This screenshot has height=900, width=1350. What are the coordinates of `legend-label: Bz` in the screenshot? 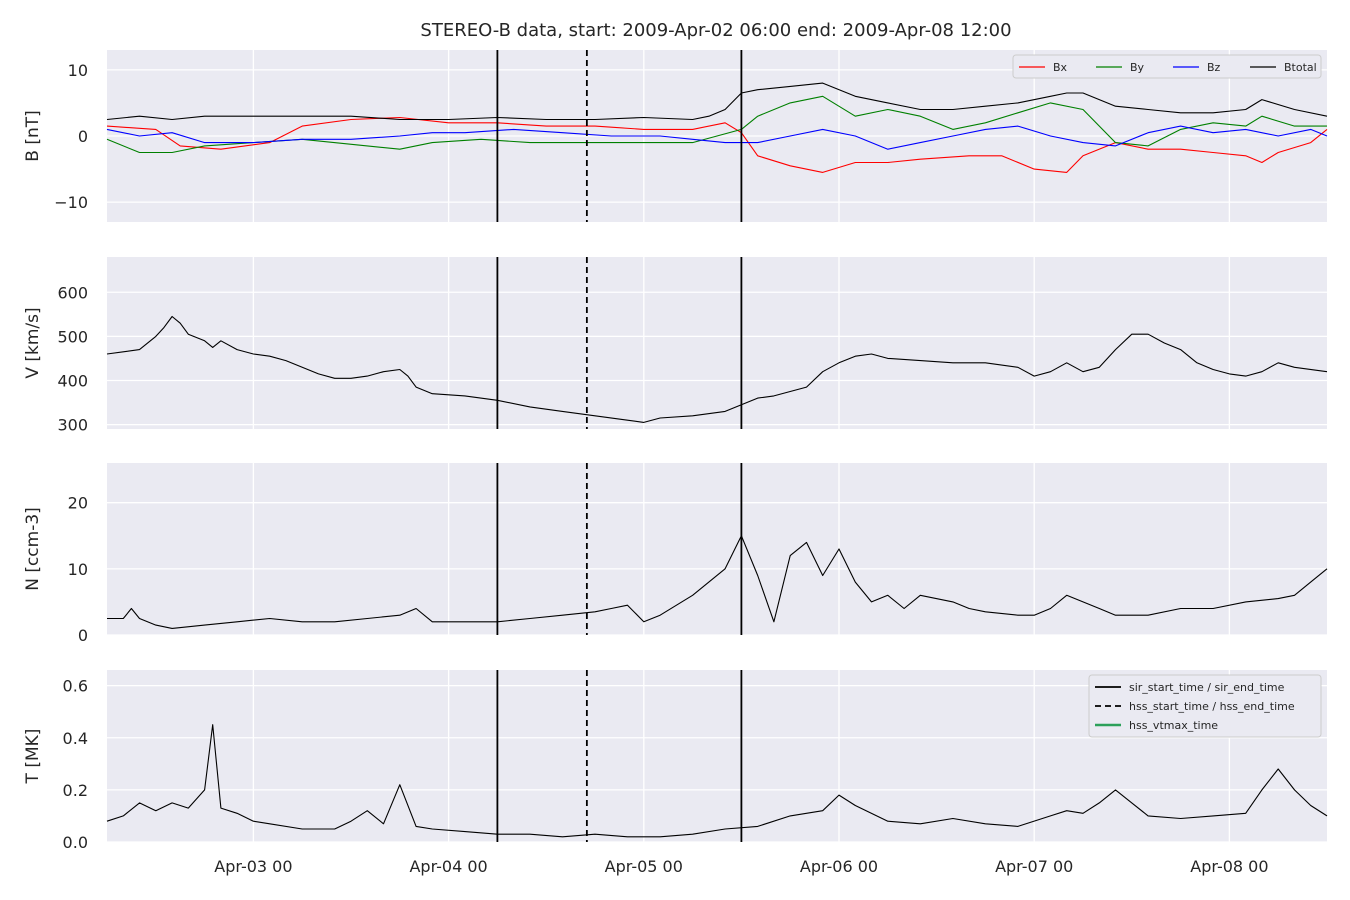 It's located at (1214, 67).